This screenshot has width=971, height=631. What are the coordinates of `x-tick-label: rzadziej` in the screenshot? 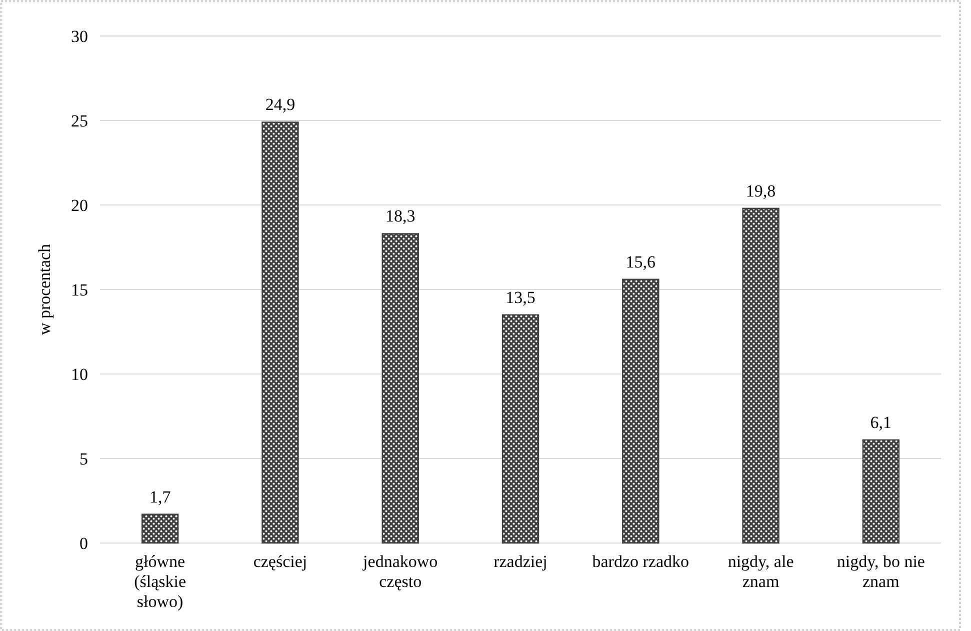 It's located at (521, 561).